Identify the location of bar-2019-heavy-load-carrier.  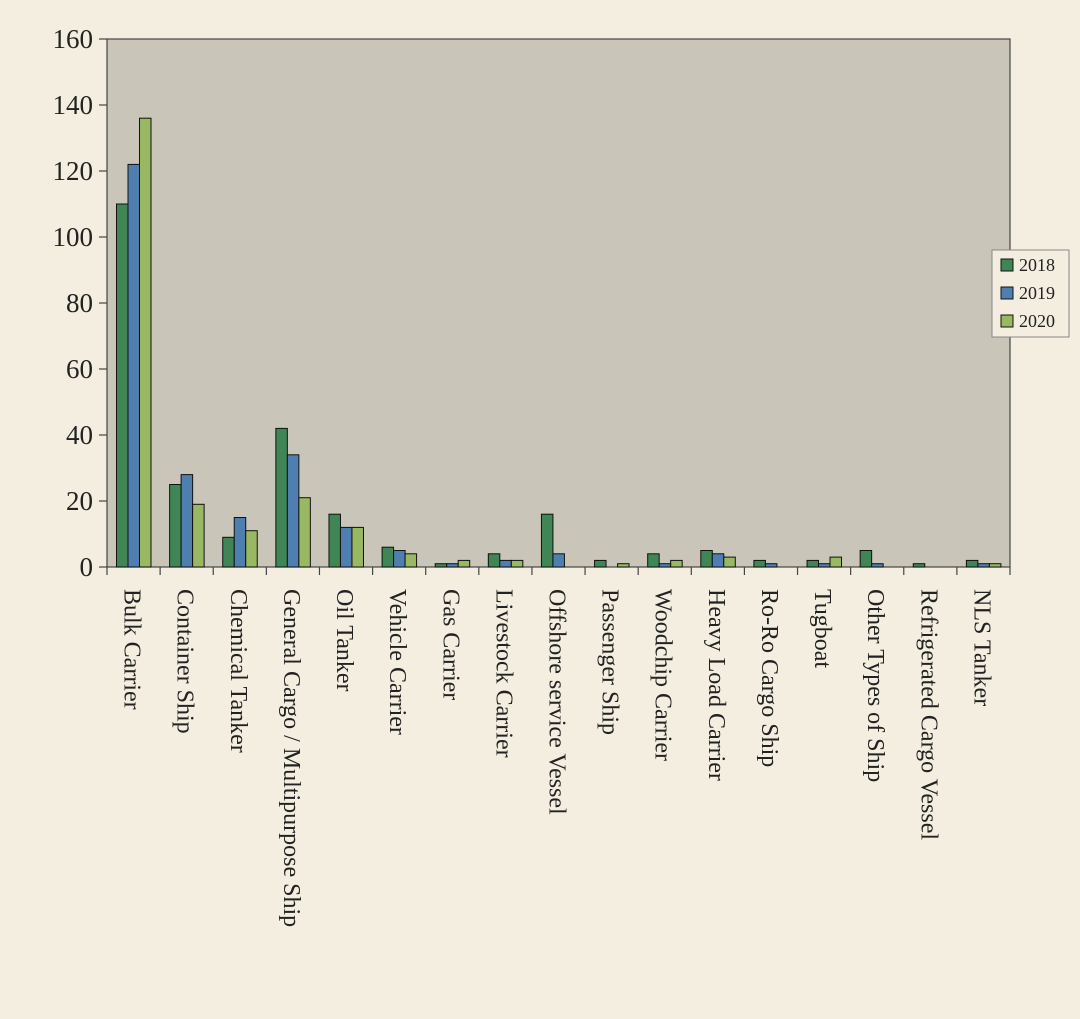
(718, 560).